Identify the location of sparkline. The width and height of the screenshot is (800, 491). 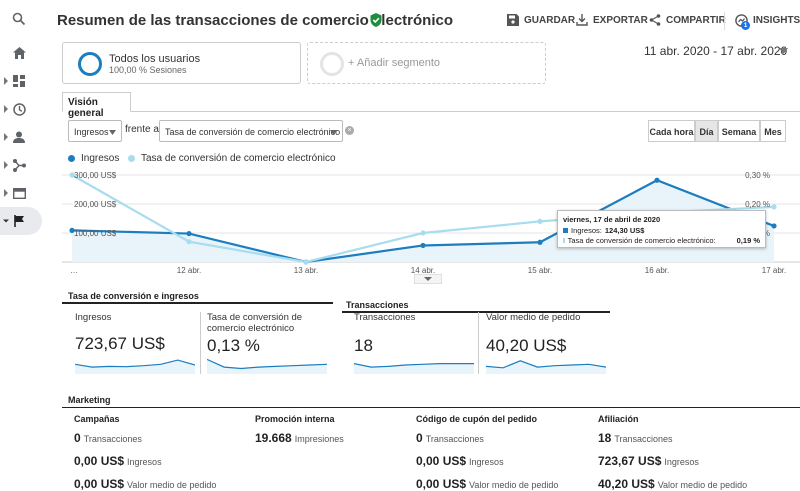
(414, 368).